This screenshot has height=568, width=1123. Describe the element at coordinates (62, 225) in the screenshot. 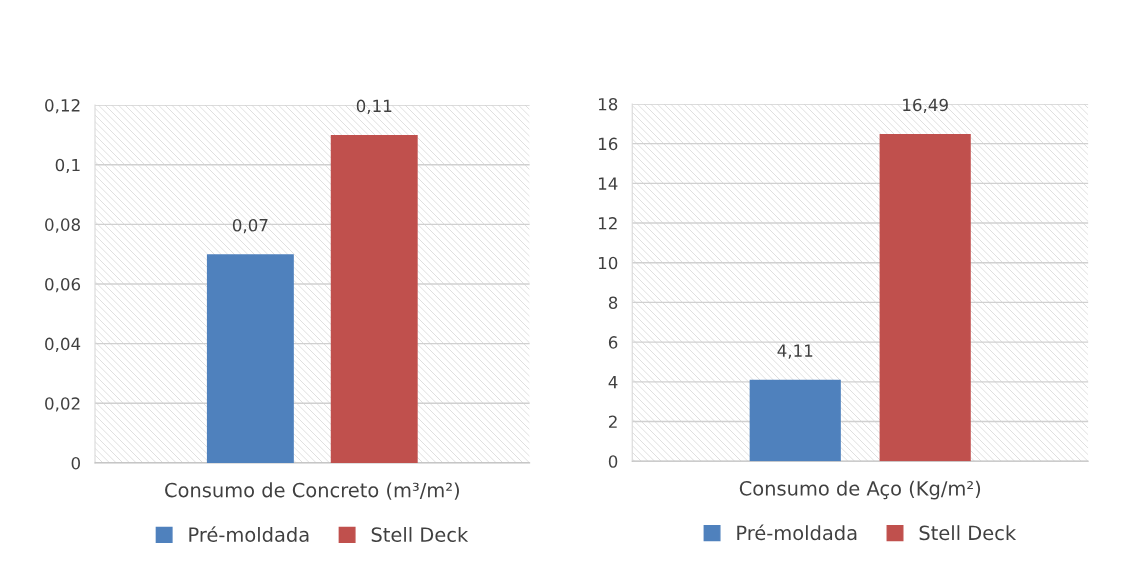

I see `y-tick-label: 0,08` at that location.